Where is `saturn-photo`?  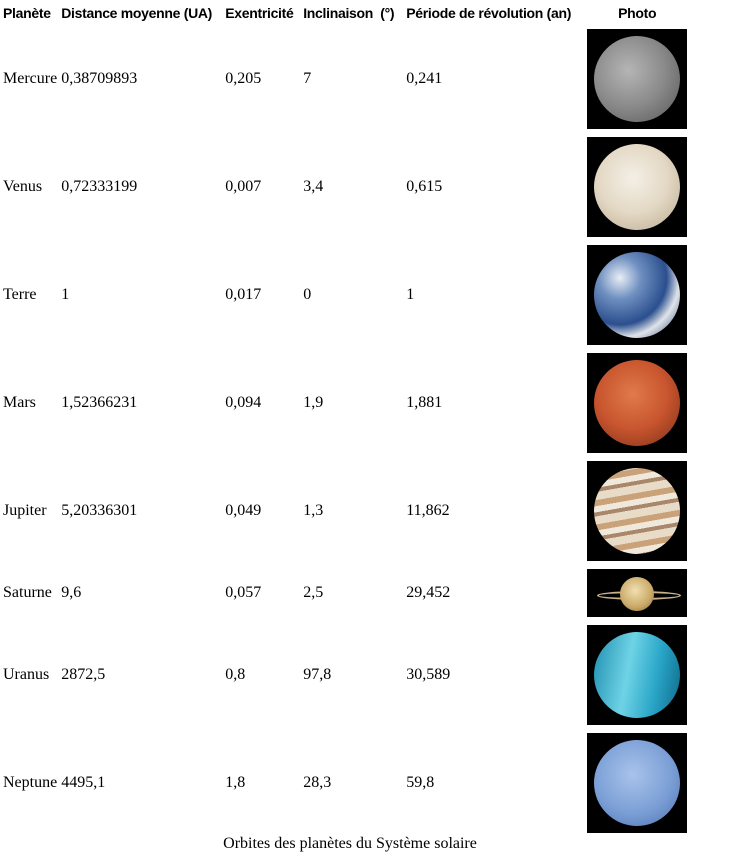
saturn-photo is located at coordinates (637, 593).